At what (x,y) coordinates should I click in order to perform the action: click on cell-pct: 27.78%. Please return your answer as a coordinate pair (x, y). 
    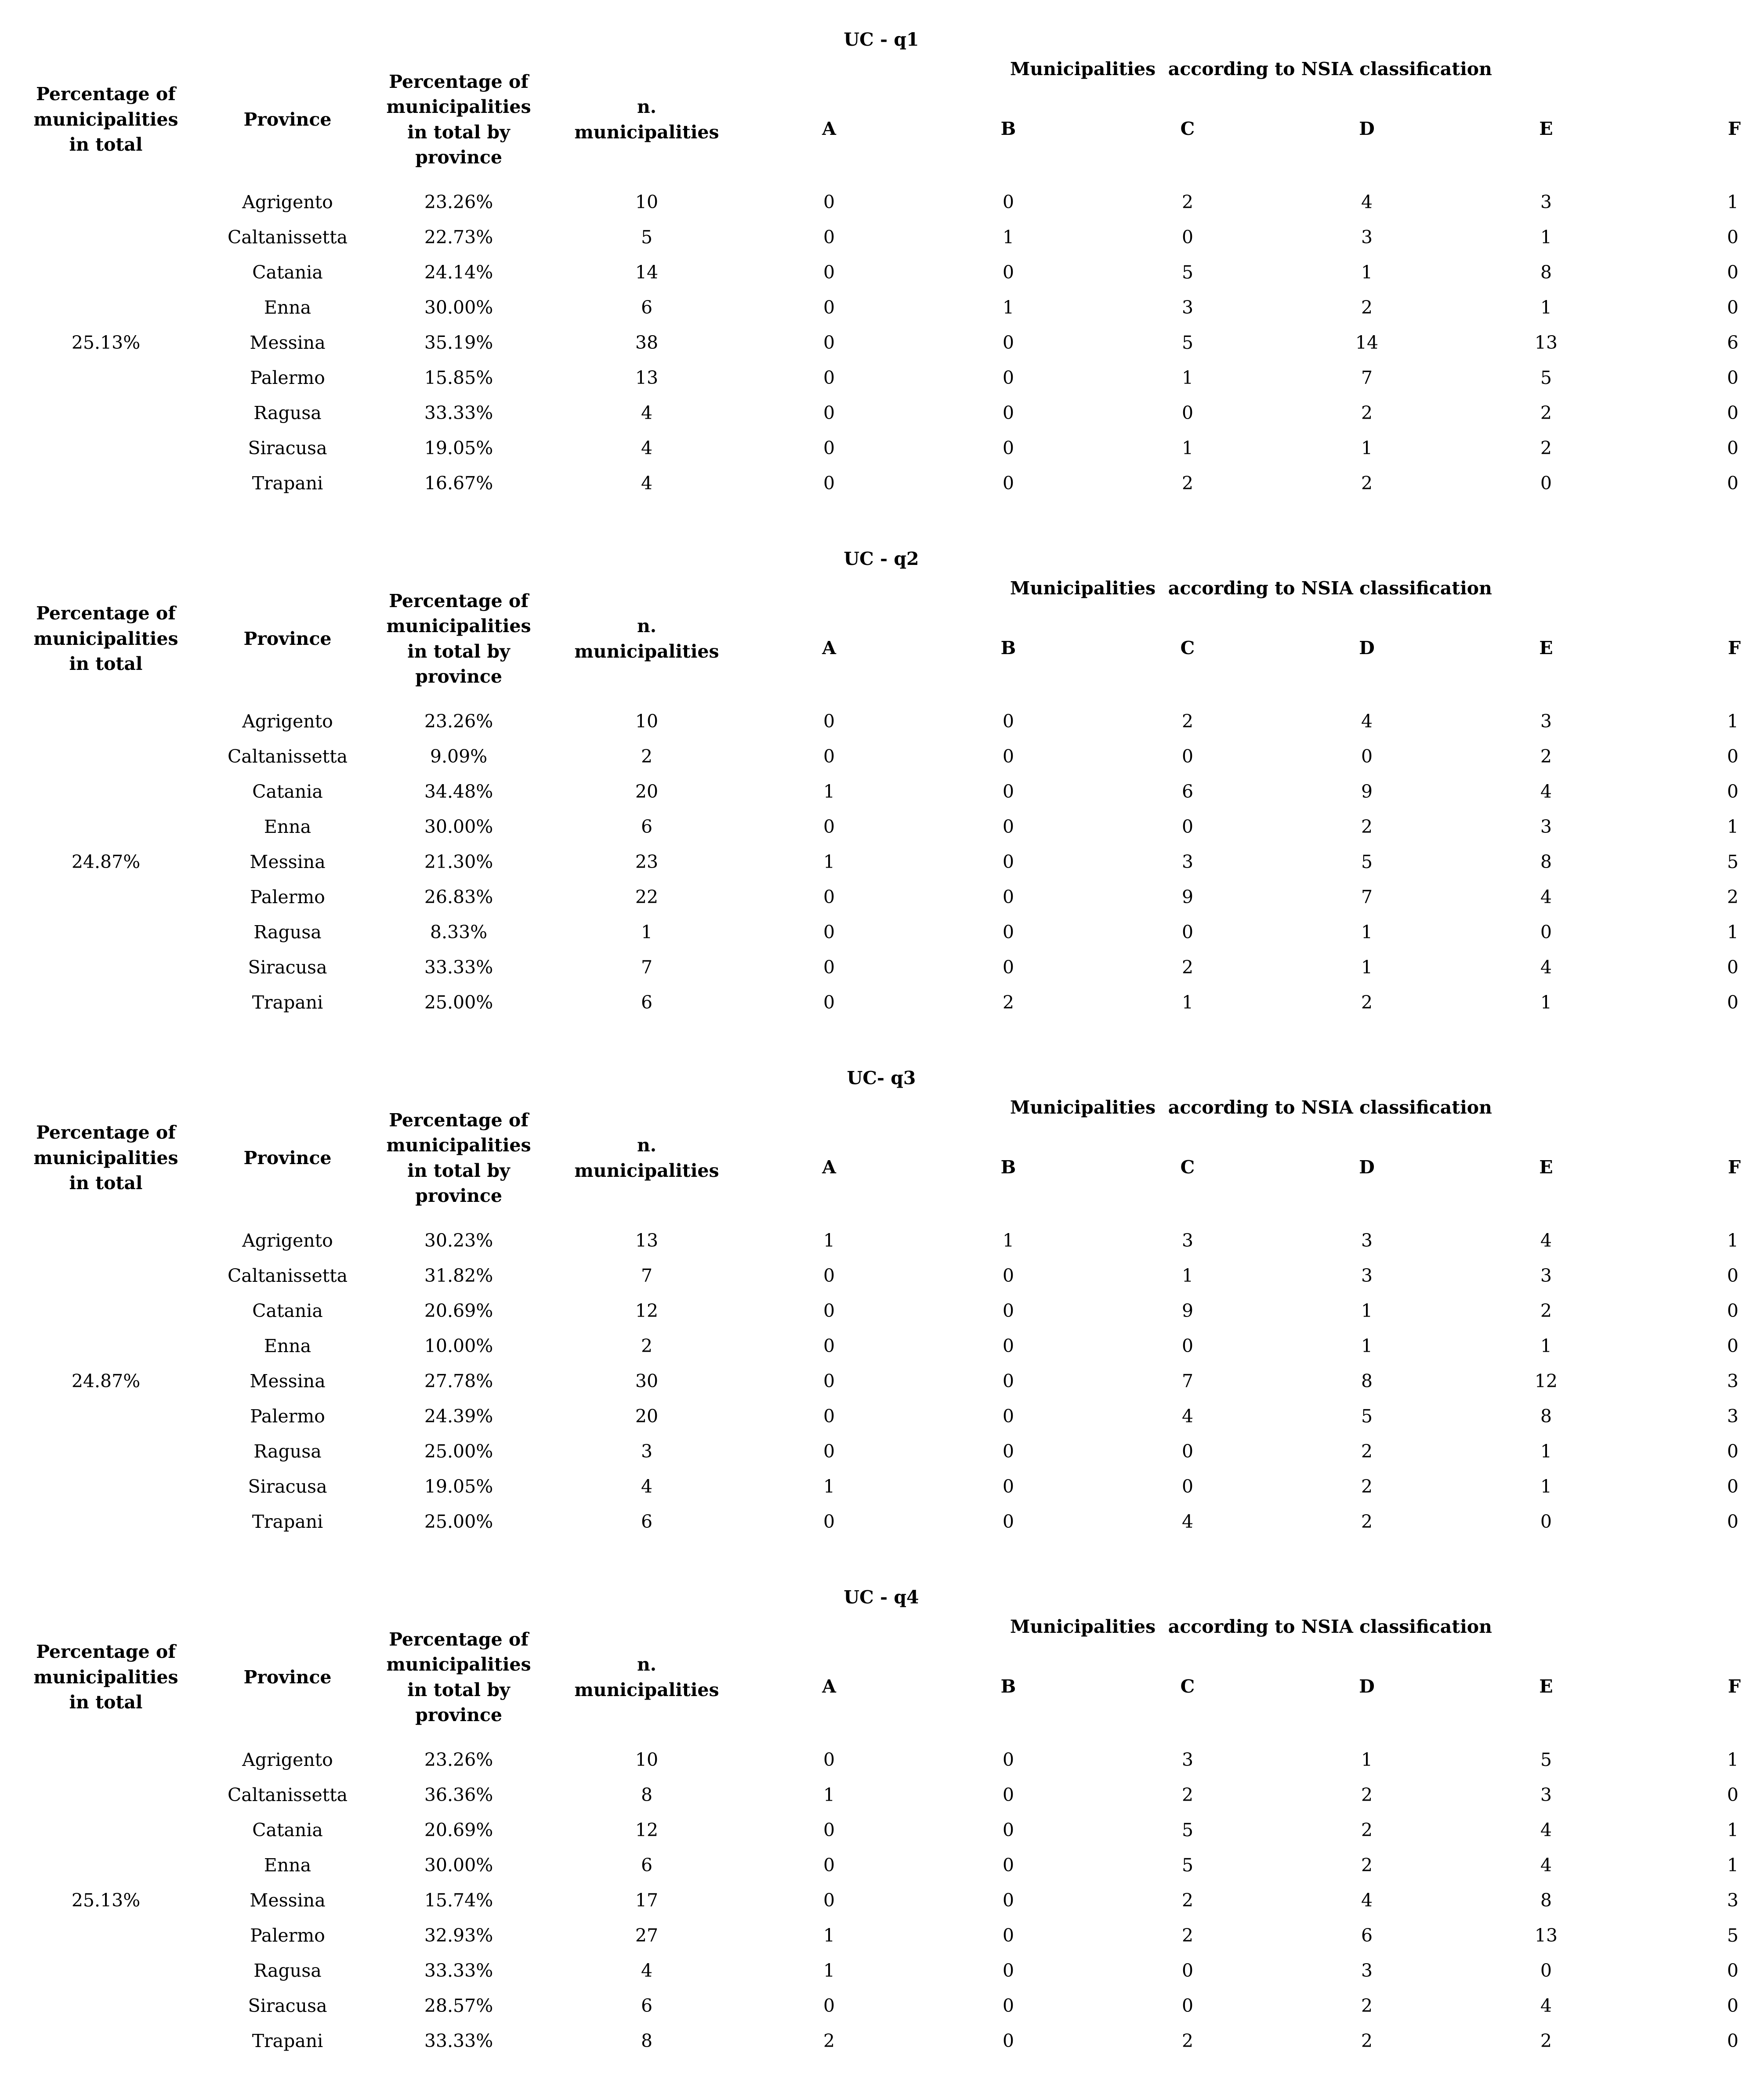
    Looking at the image, I should click on (458, 1381).